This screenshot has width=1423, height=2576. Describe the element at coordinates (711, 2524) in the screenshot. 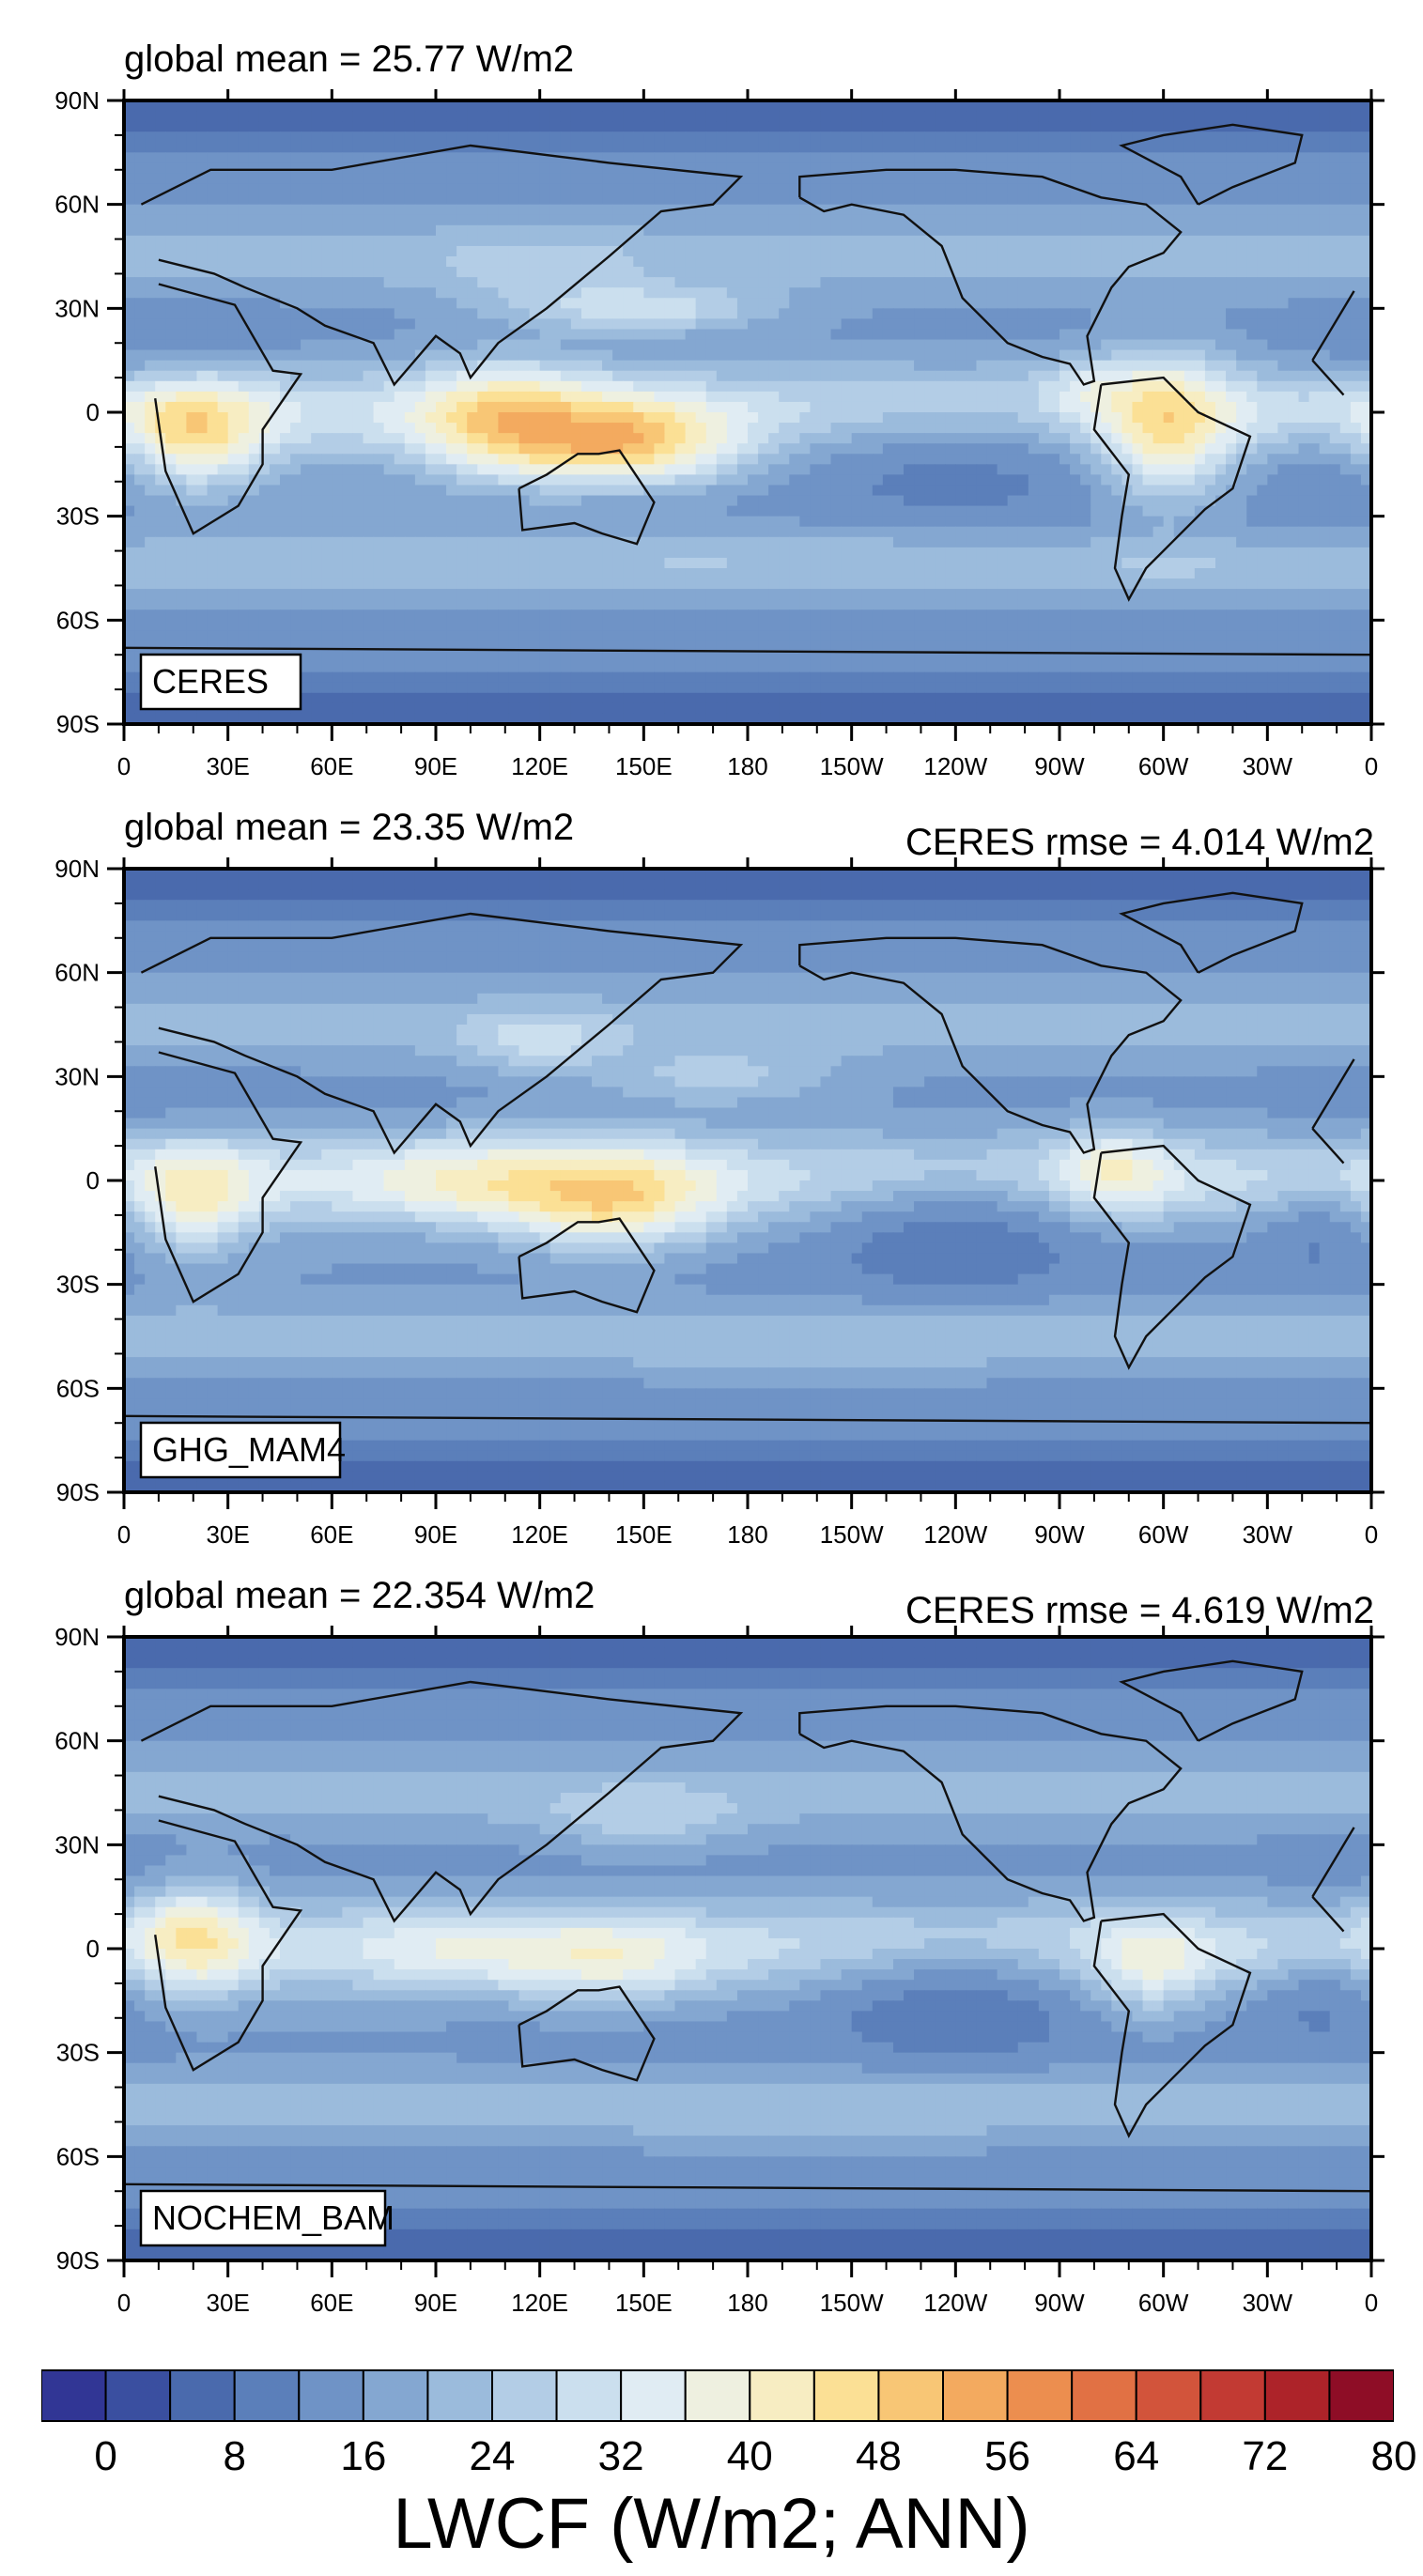

I see `colorbar-title: LWCF (W/m2; ANN)` at that location.